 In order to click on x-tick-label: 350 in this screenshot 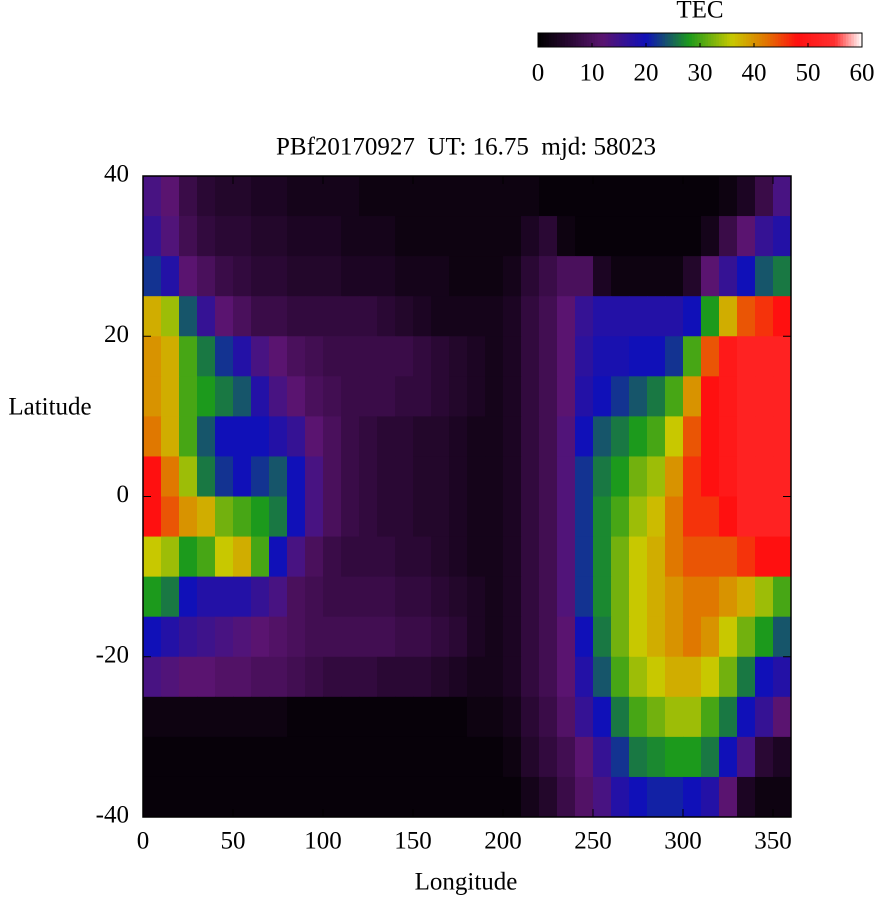, I will do `click(773, 841)`.